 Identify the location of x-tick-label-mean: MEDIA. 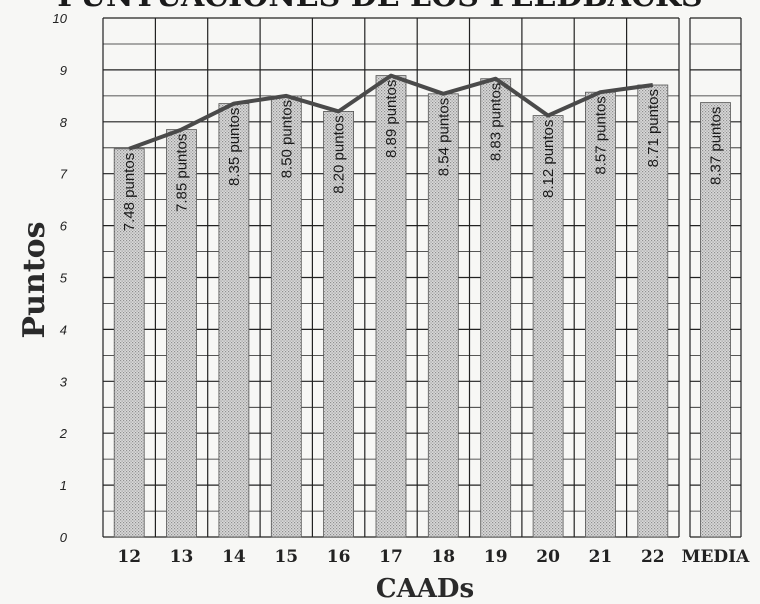
(716, 557).